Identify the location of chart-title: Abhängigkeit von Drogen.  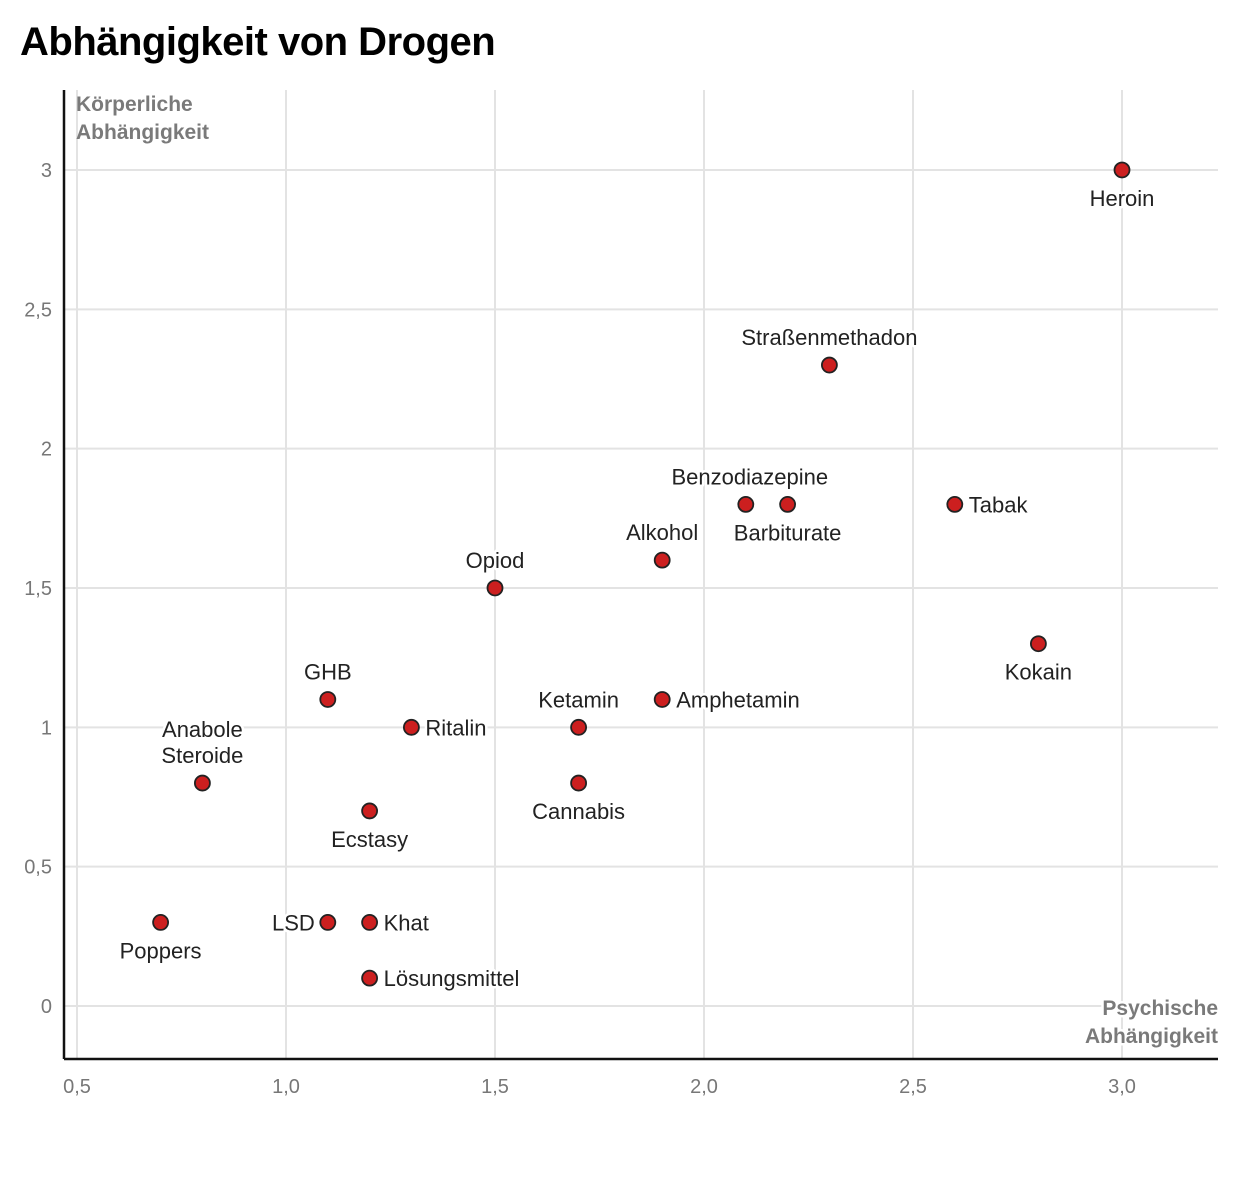
(258, 42).